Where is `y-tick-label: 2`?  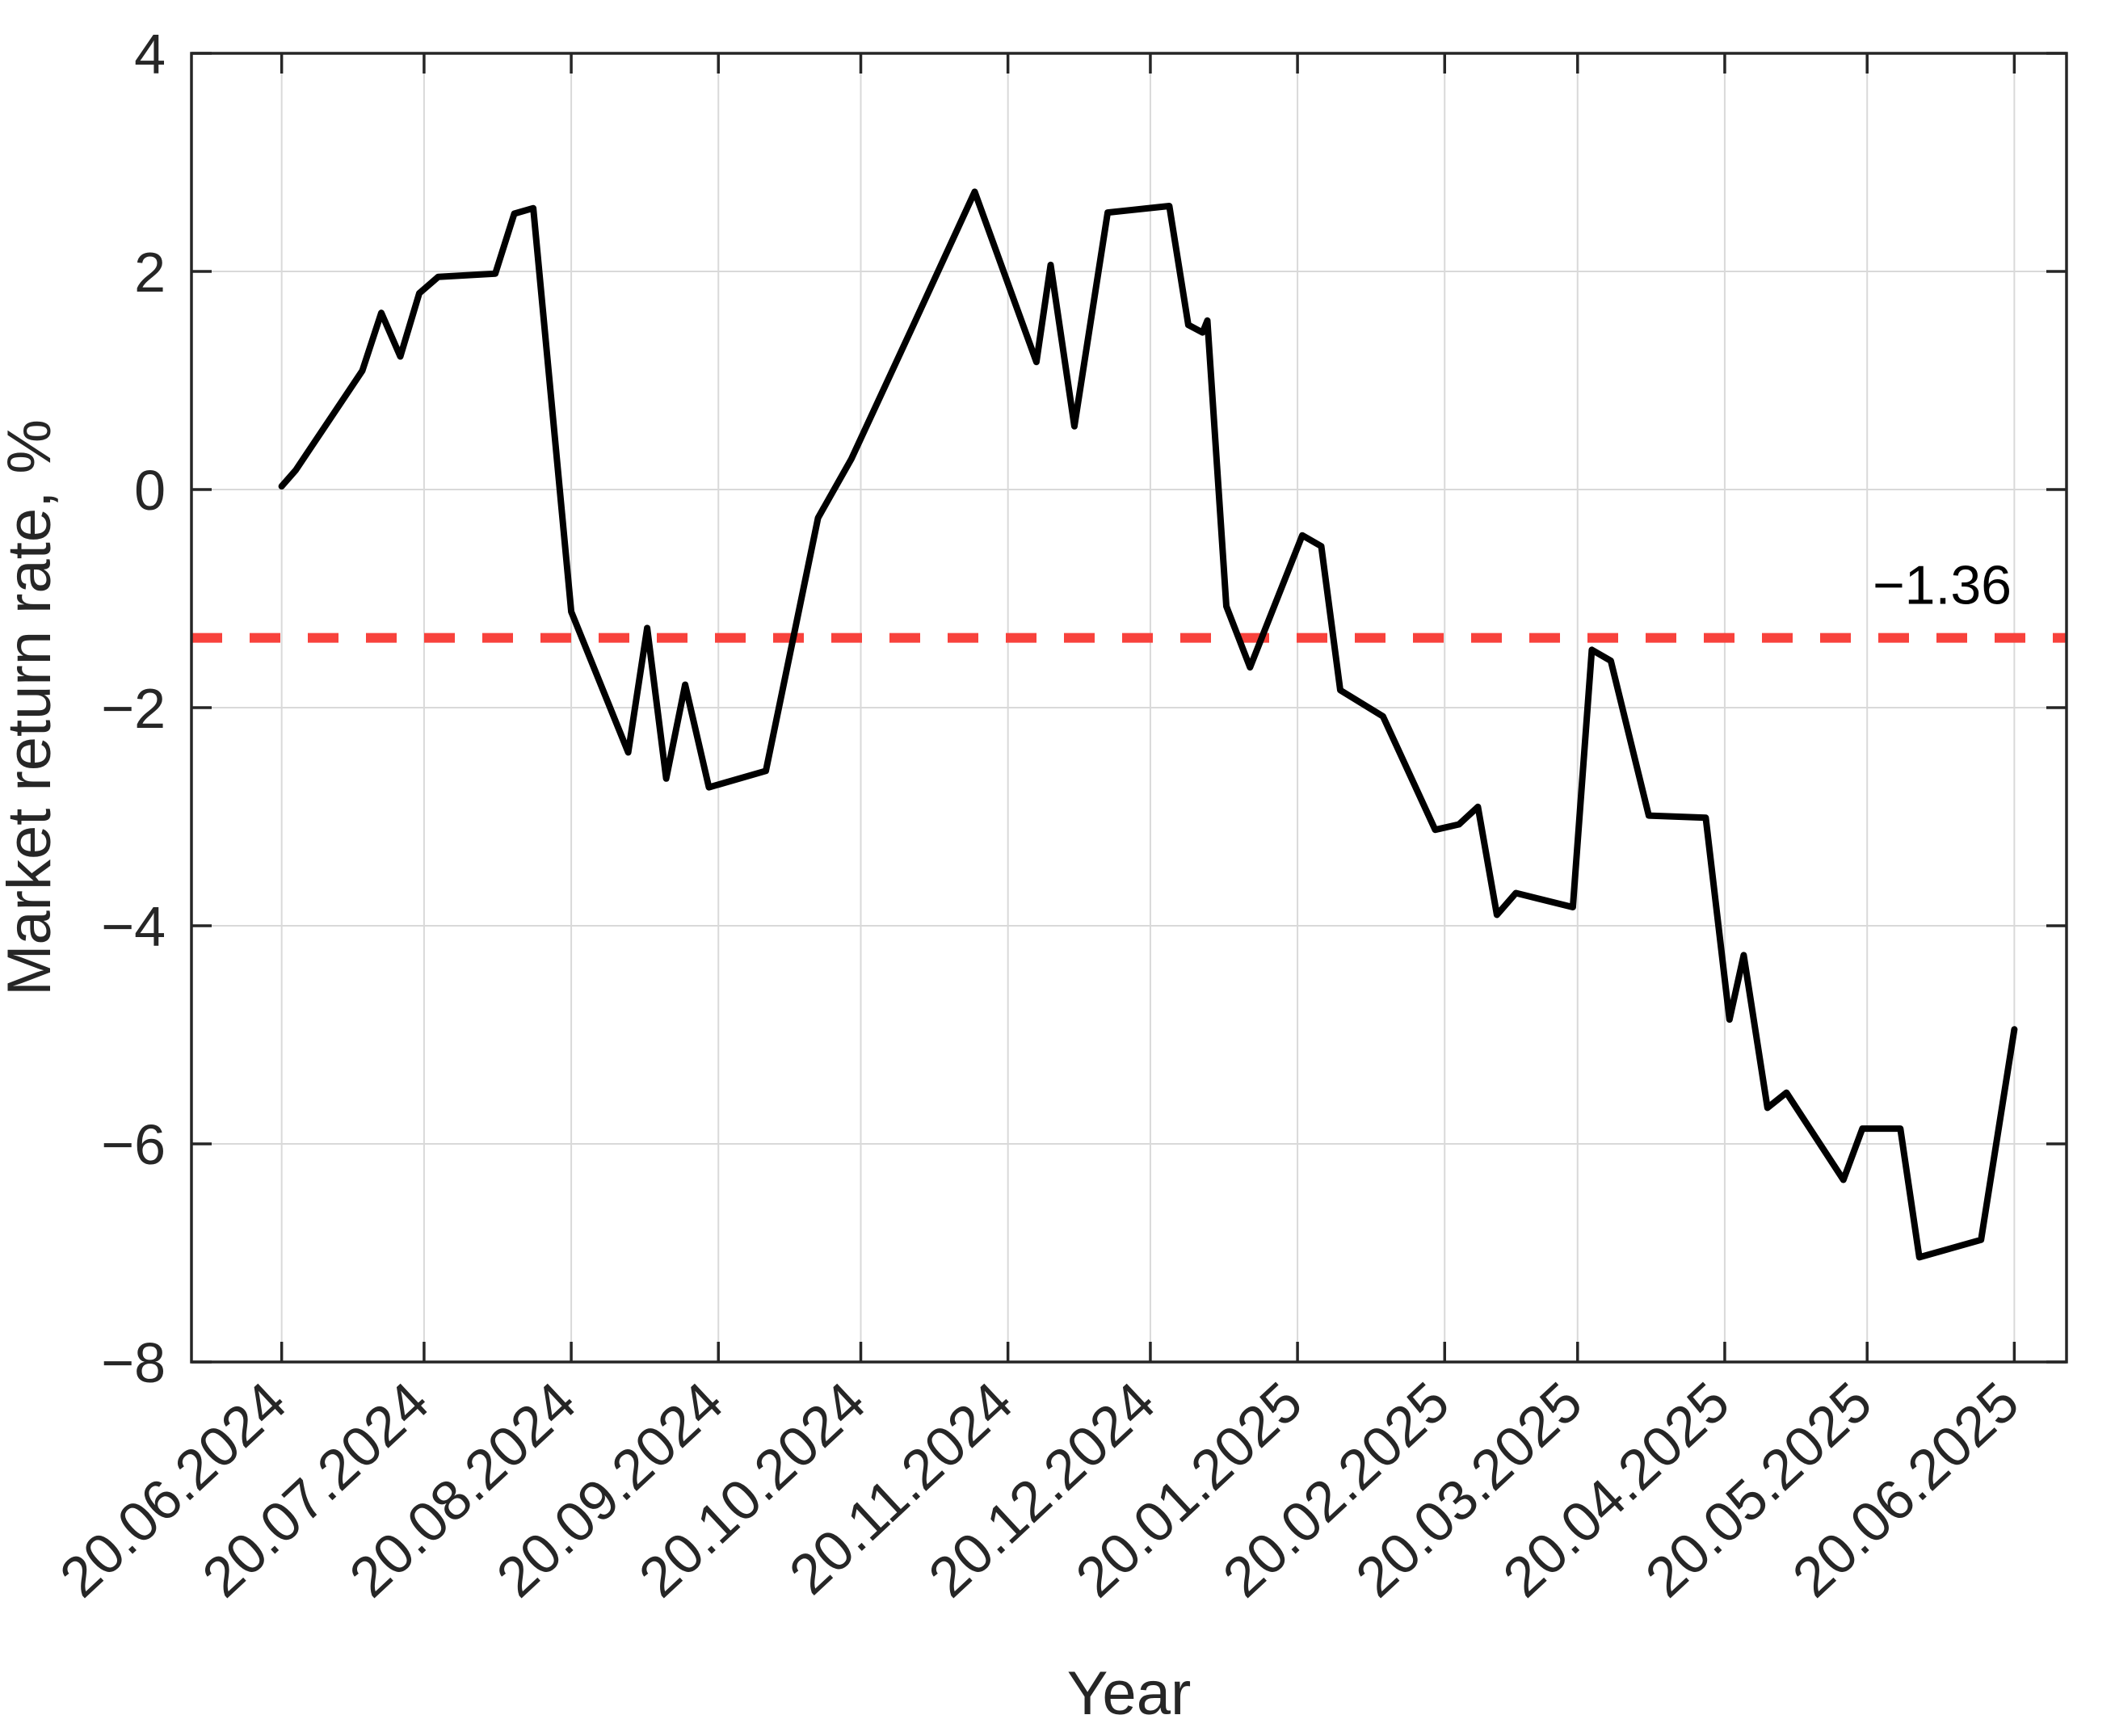
y-tick-label: 2 is located at coordinates (150, 272).